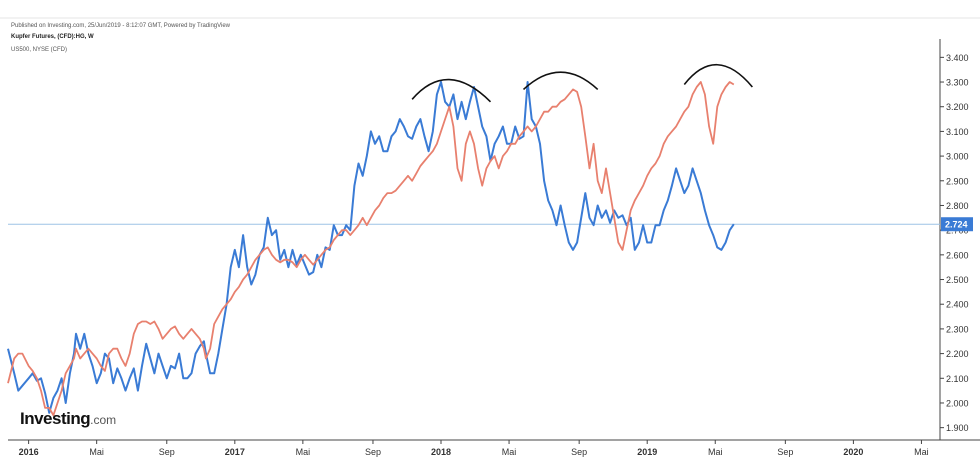  What do you see at coordinates (103, 420) in the screenshot?
I see `logo-suffix: .com` at bounding box center [103, 420].